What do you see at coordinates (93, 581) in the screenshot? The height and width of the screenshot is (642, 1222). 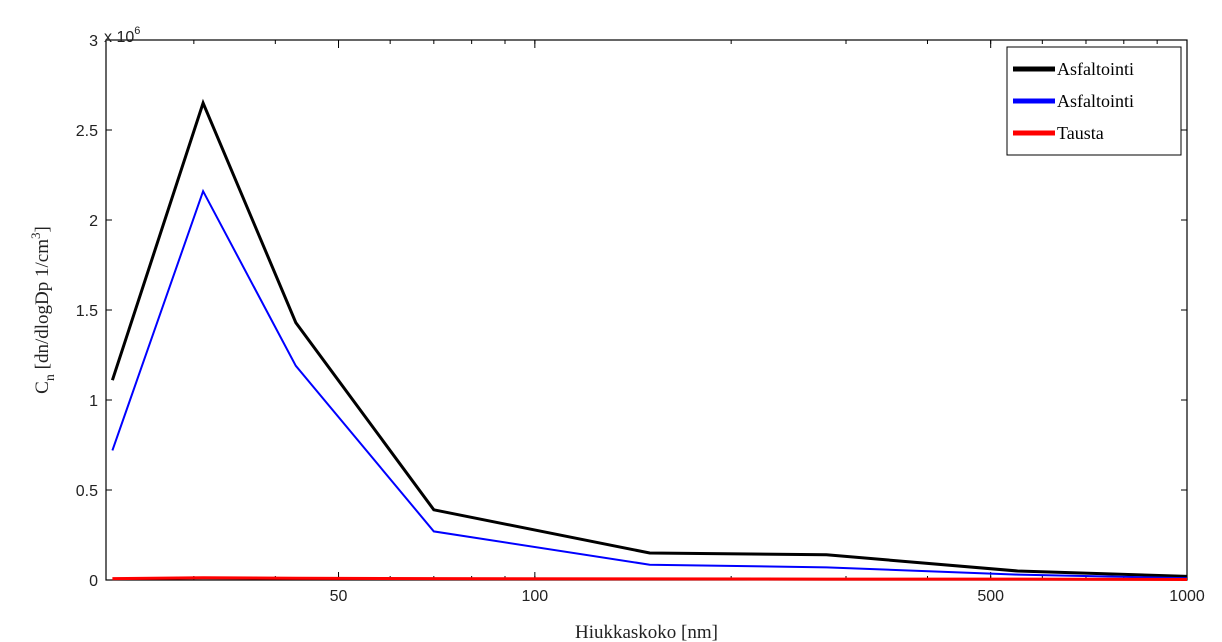 I see `y-tick-label: 0` at bounding box center [93, 581].